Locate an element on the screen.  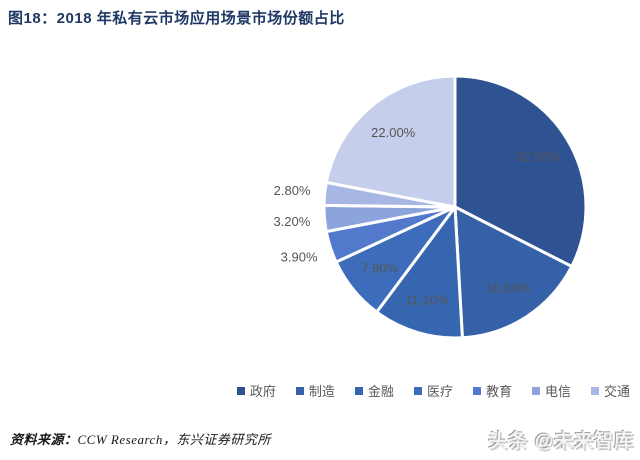
pie-slice-label: 7.90% is located at coordinates (379, 268).